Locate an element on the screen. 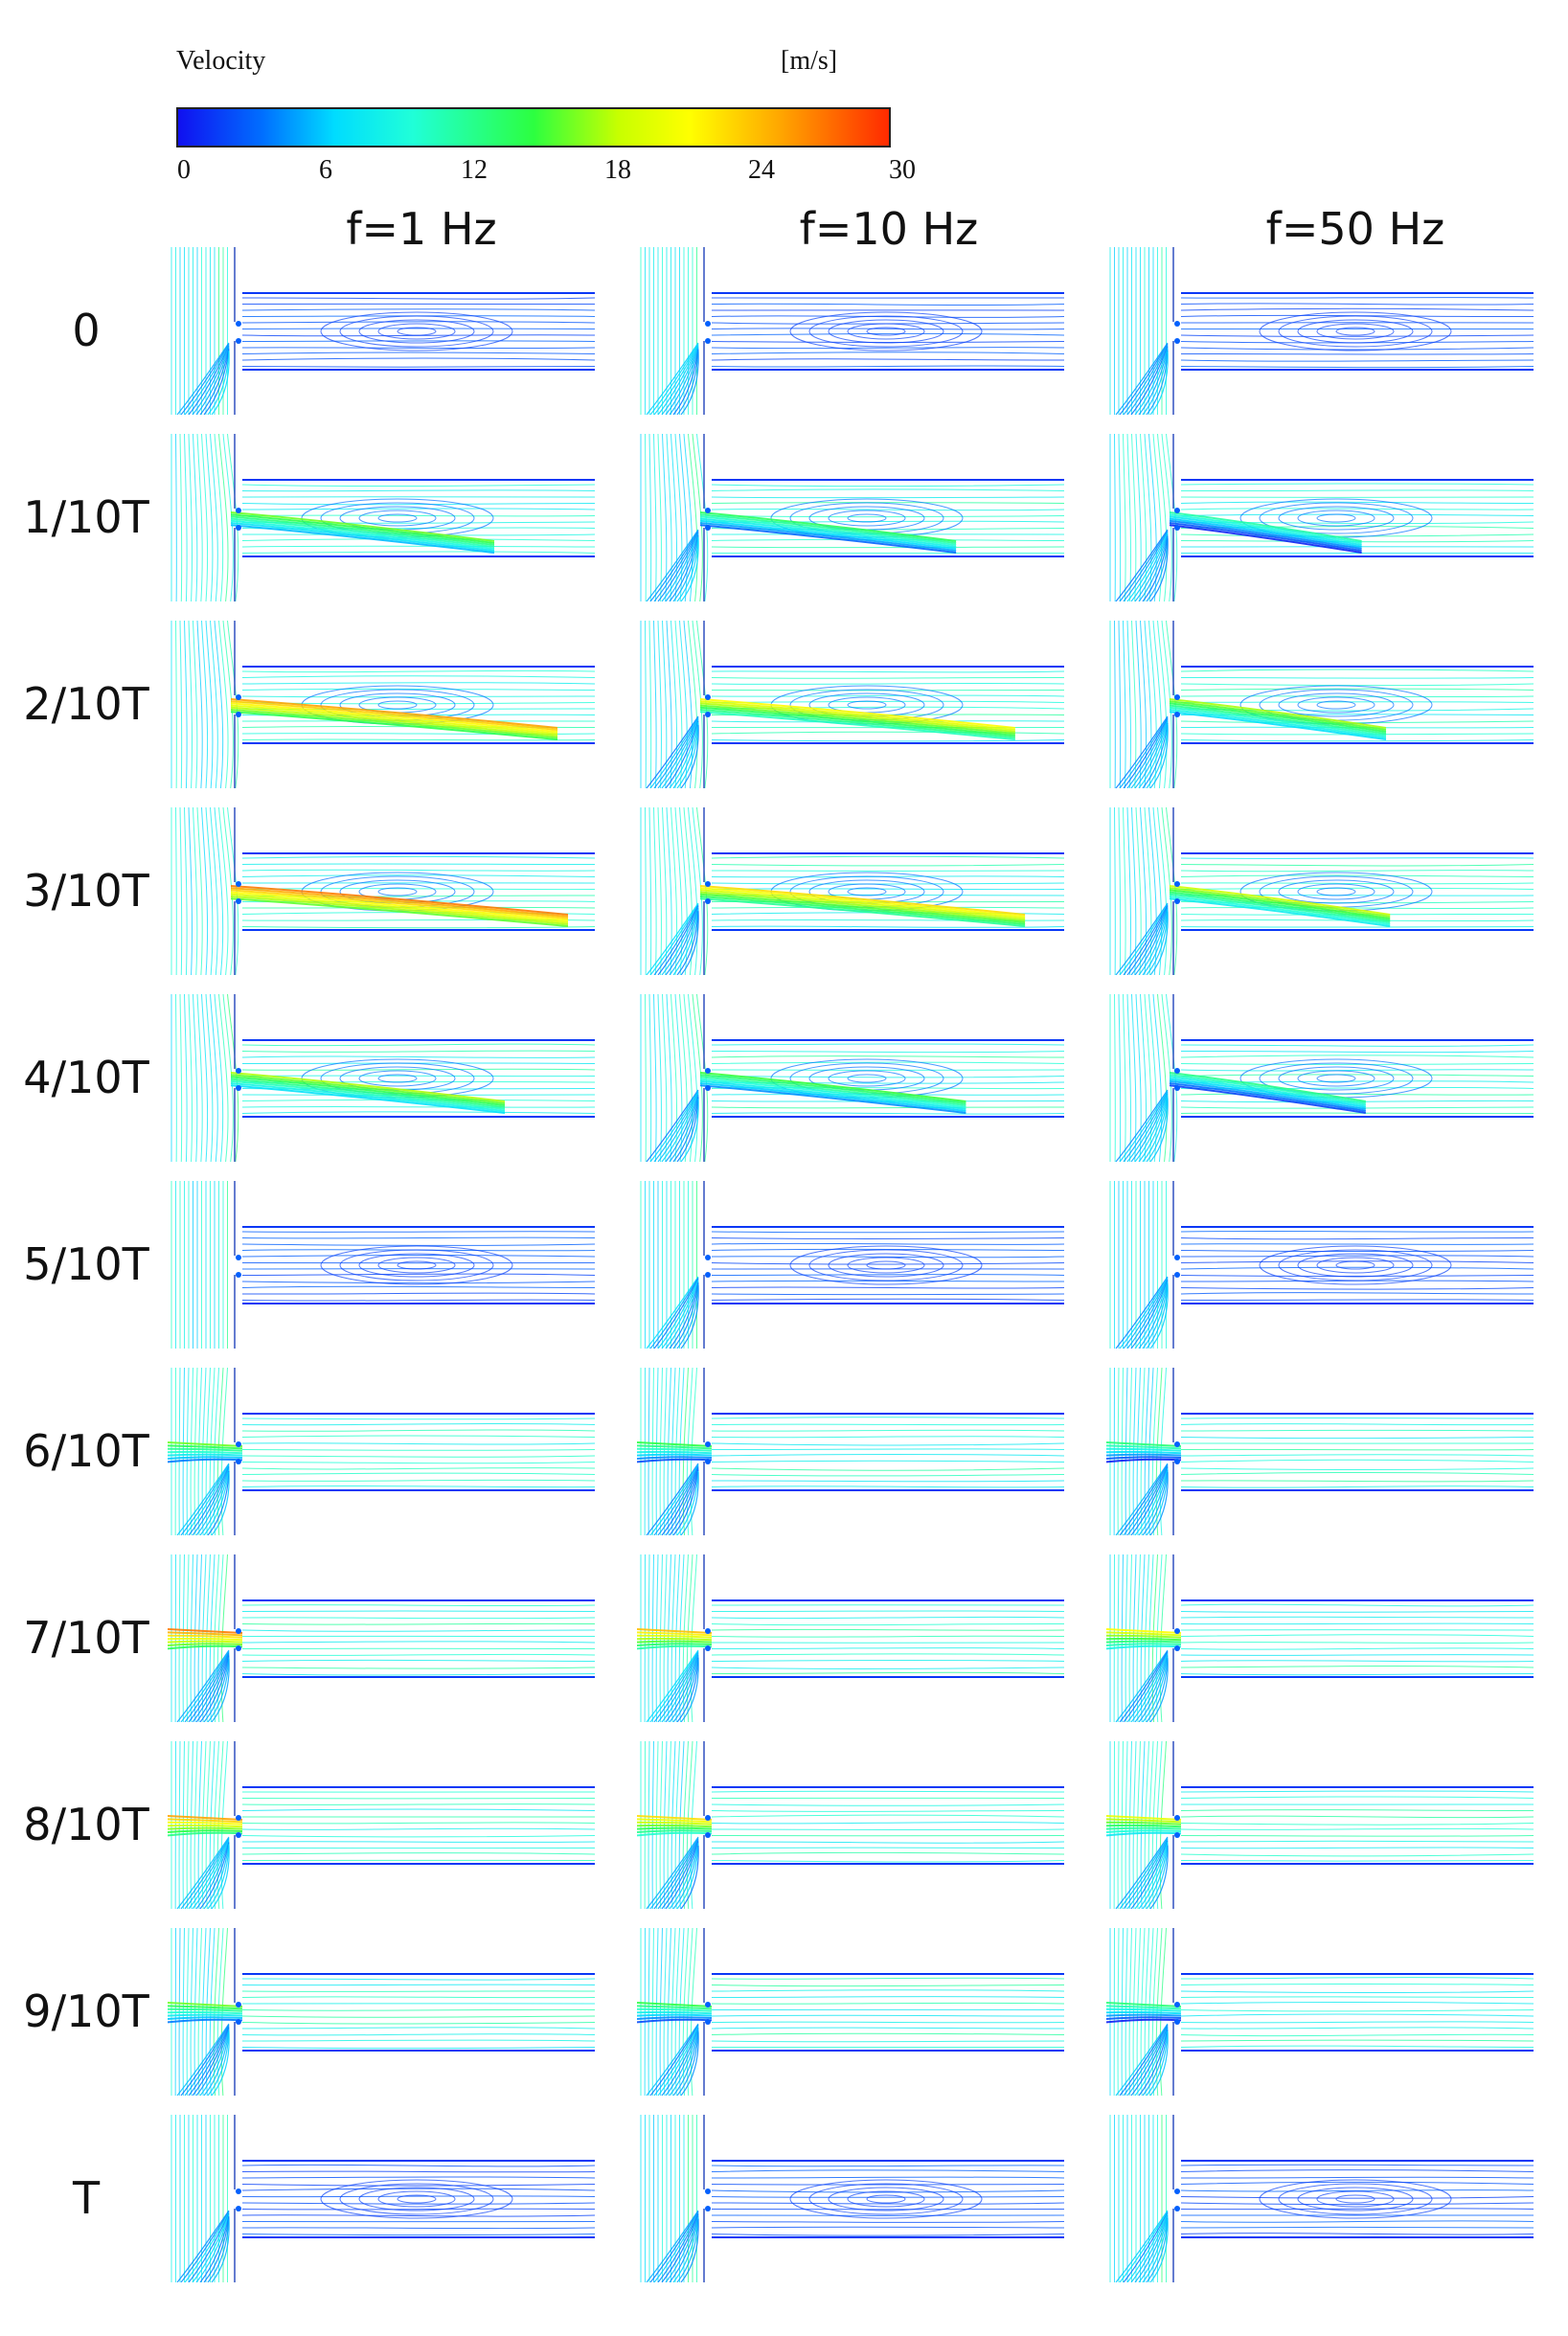 The height and width of the screenshot is (2336, 1568). streamline-panel-r8-c0 is located at coordinates (383, 1825).